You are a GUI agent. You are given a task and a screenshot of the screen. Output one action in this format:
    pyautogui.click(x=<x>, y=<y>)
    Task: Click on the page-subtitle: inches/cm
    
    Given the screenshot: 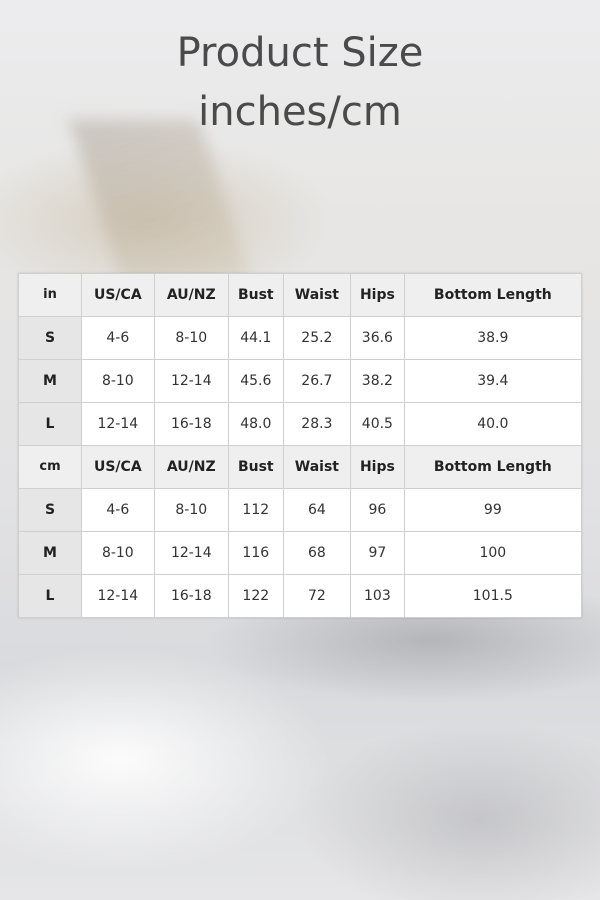 What is the action you would take?
    pyautogui.click(x=300, y=112)
    